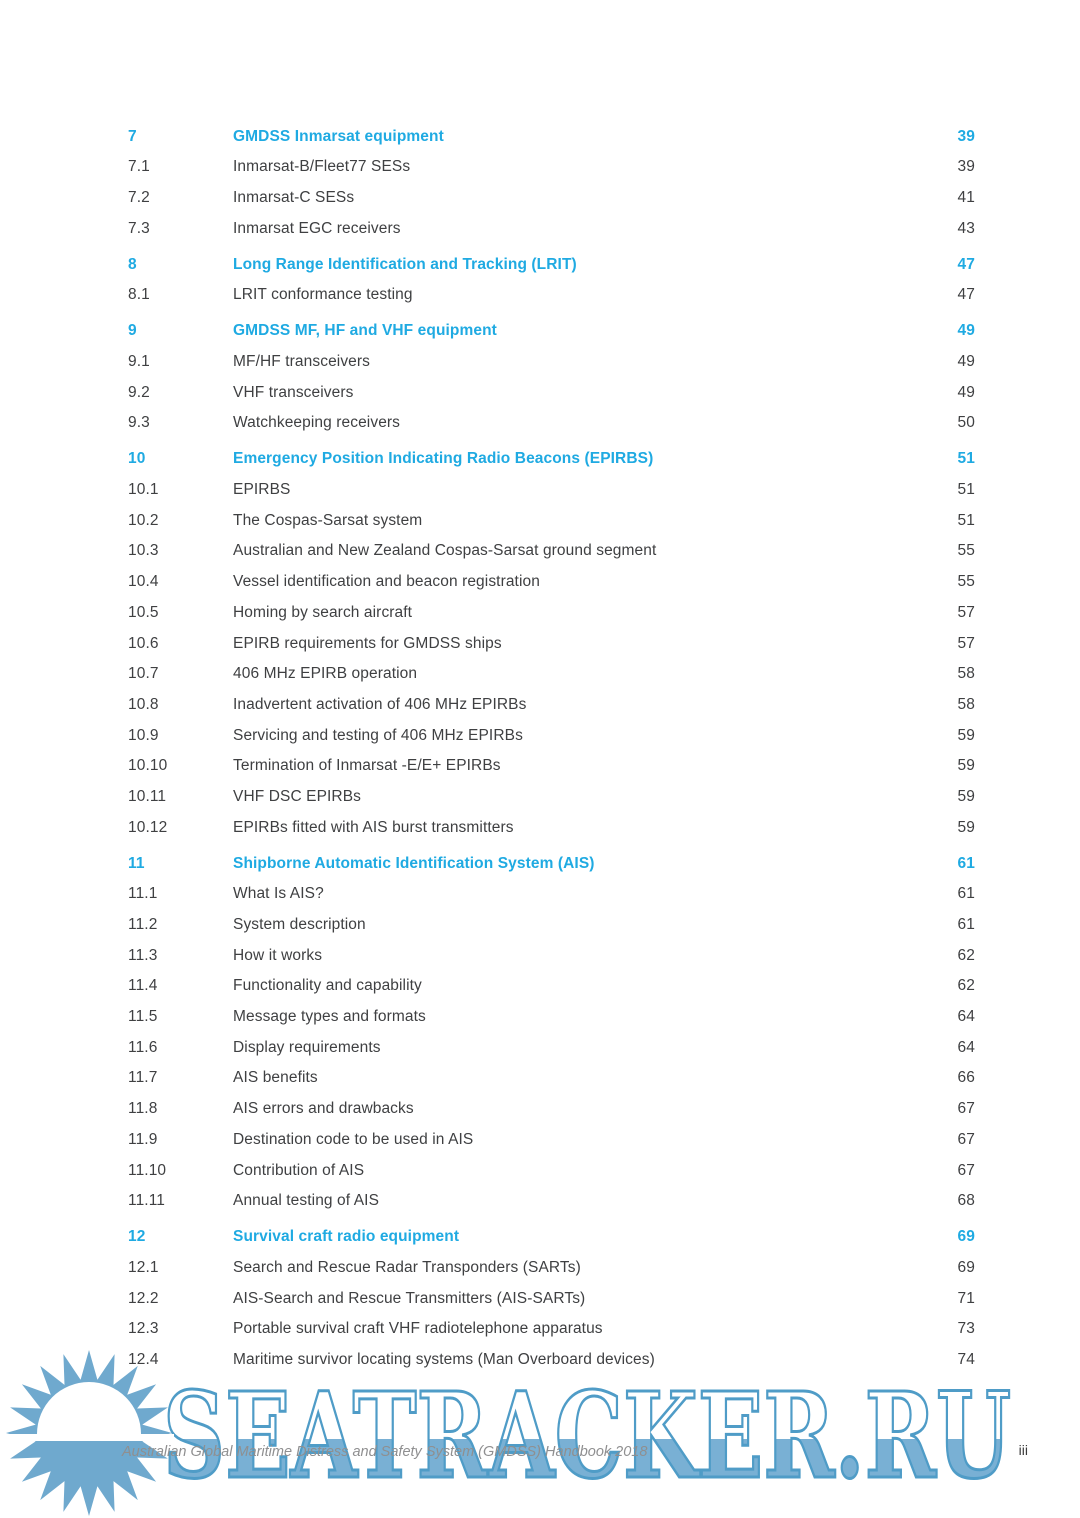 Image resolution: width=1080 pixels, height=1518 pixels. I want to click on toc-section-number: 11.9, so click(143, 1139).